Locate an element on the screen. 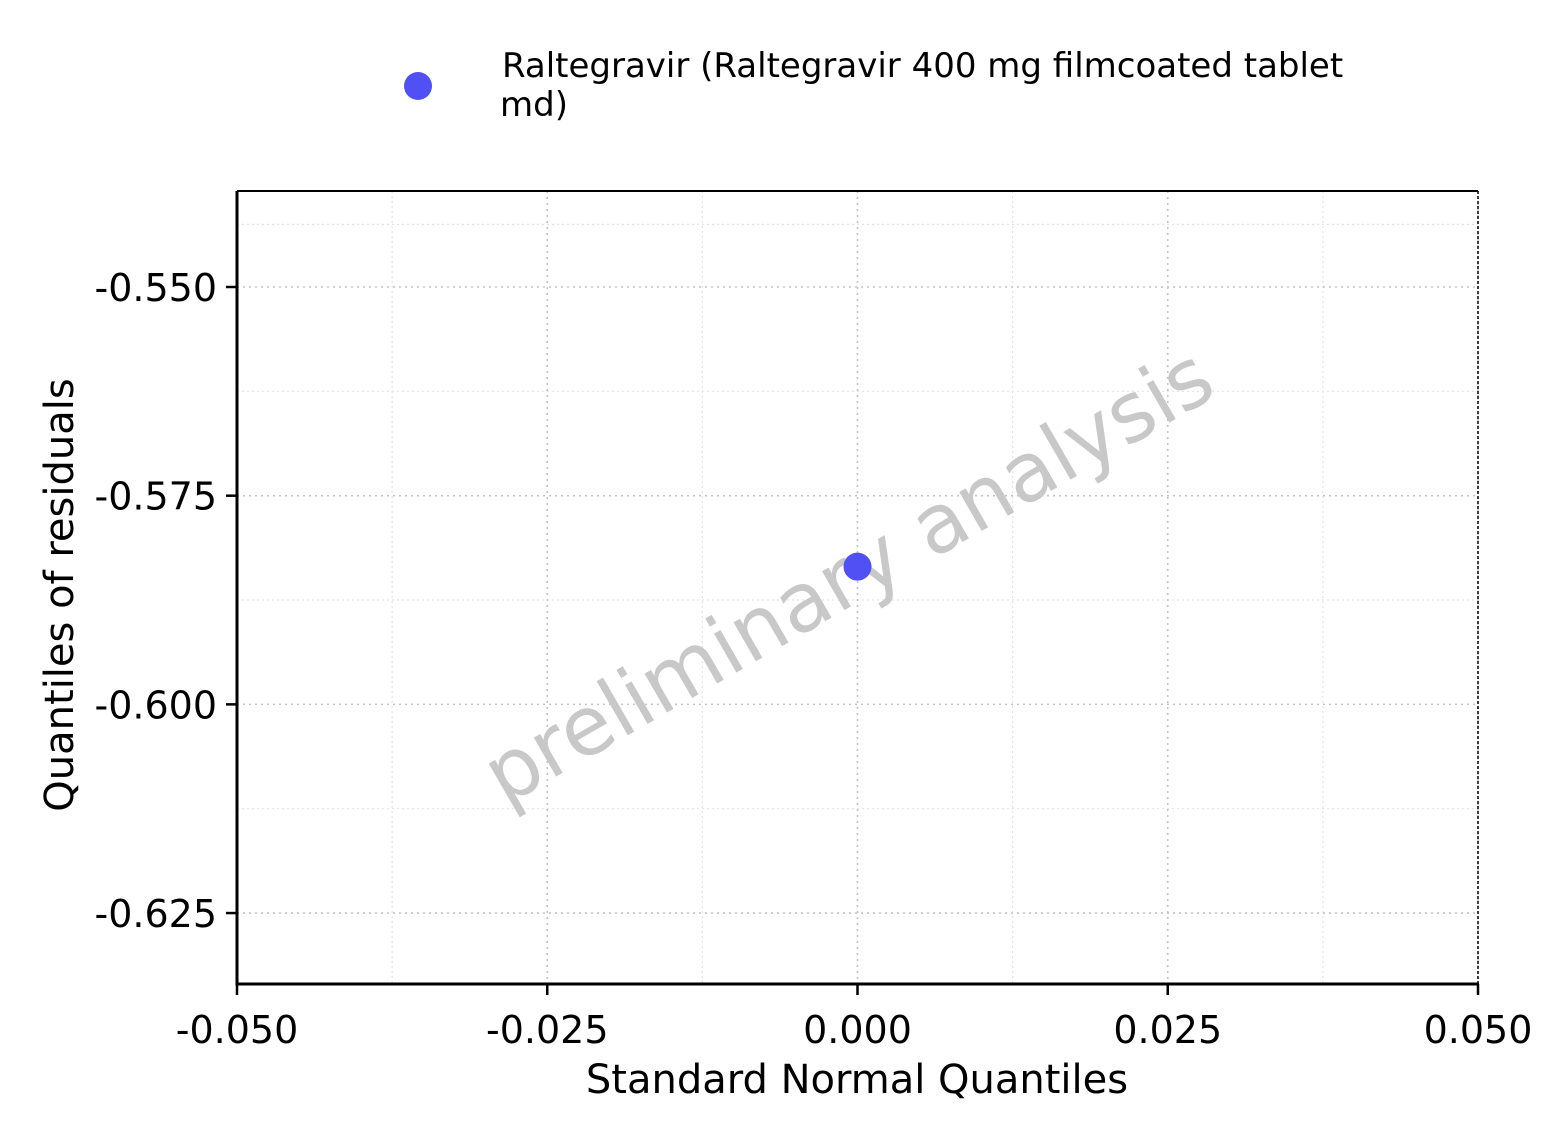 The height and width of the screenshot is (1146, 1562). x-tick-label: -0.025 is located at coordinates (547, 1030).